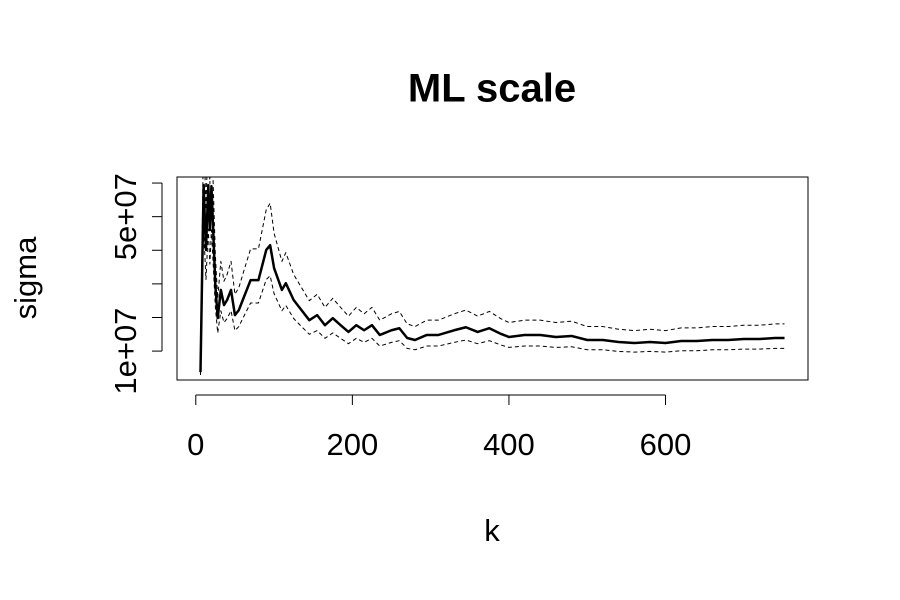 The width and height of the screenshot is (900, 600). I want to click on x-tick-label: 600, so click(666, 444).